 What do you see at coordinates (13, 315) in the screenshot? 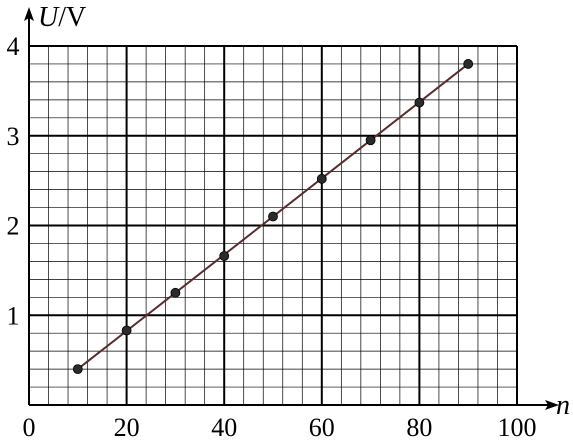
I see `y-tick-label: 1` at bounding box center [13, 315].